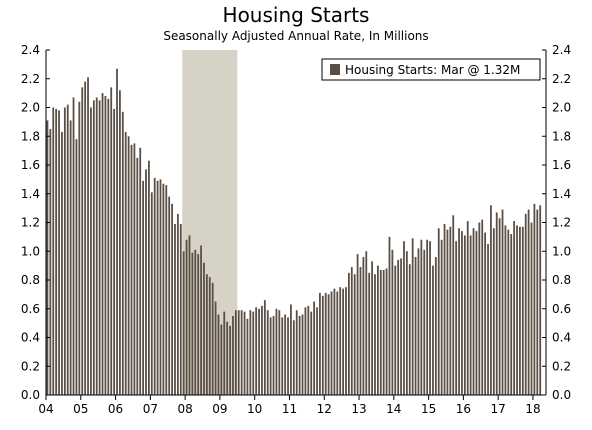 The image size is (592, 430). Describe the element at coordinates (30, 50) in the screenshot. I see `y-tick-label-left: 2.4` at that location.